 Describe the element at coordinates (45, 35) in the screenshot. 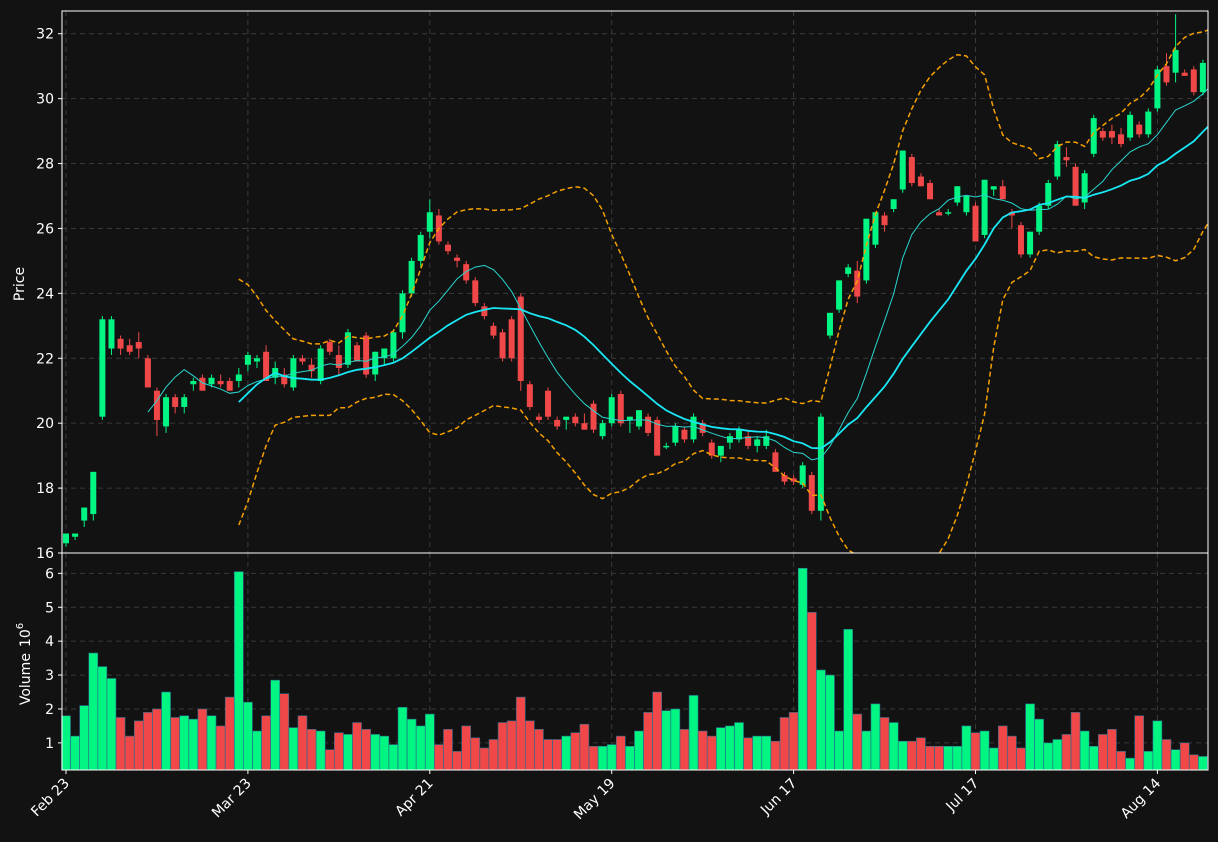

I see `price-tick-label: 32` at that location.